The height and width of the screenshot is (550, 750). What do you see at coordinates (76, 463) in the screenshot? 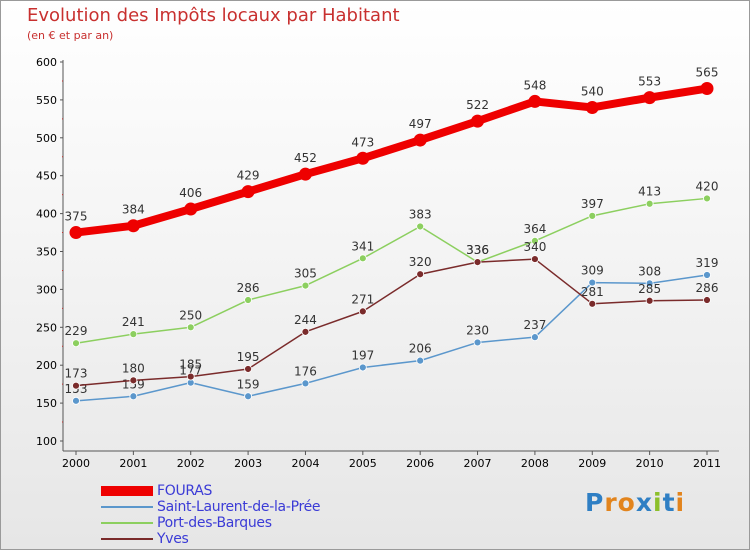
I see `x-tick-label: 2000` at bounding box center [76, 463].